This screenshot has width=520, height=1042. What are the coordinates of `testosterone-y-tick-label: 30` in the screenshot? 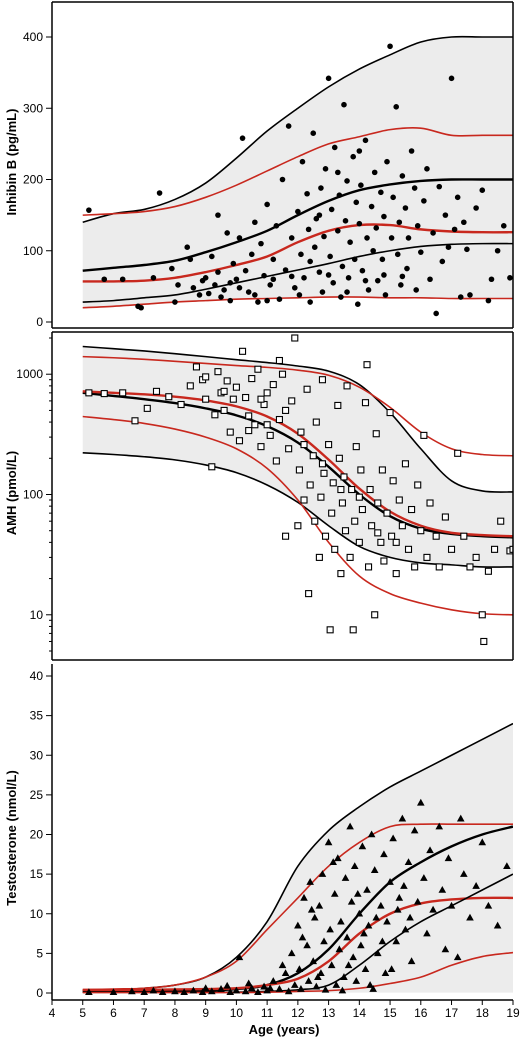 It's located at (37, 755).